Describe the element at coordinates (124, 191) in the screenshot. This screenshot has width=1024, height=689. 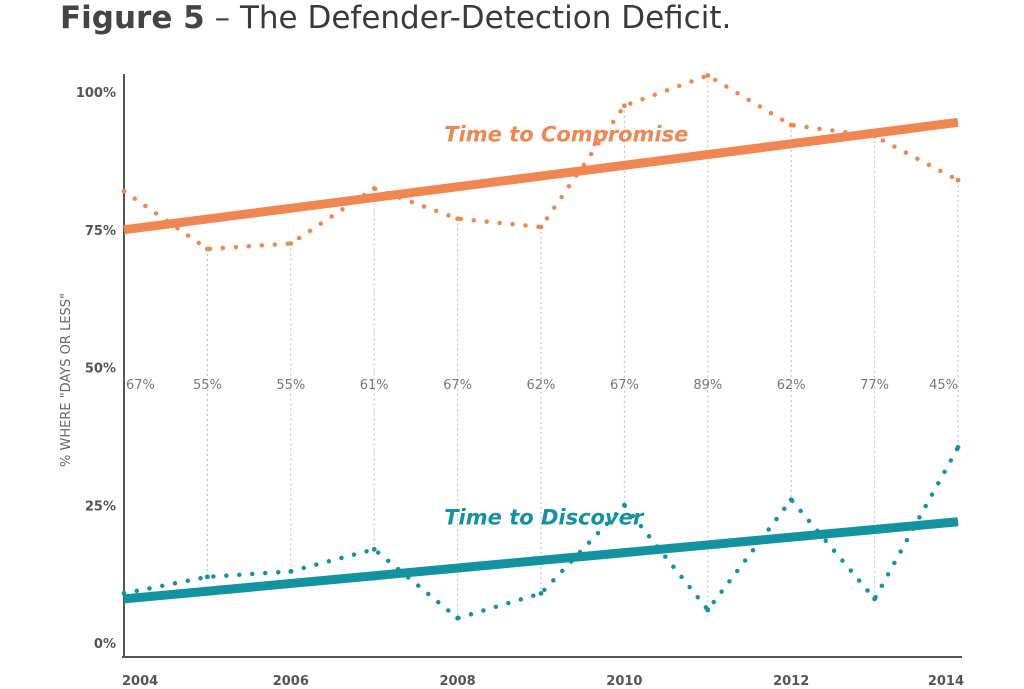
I see `series-point-0-2004` at that location.